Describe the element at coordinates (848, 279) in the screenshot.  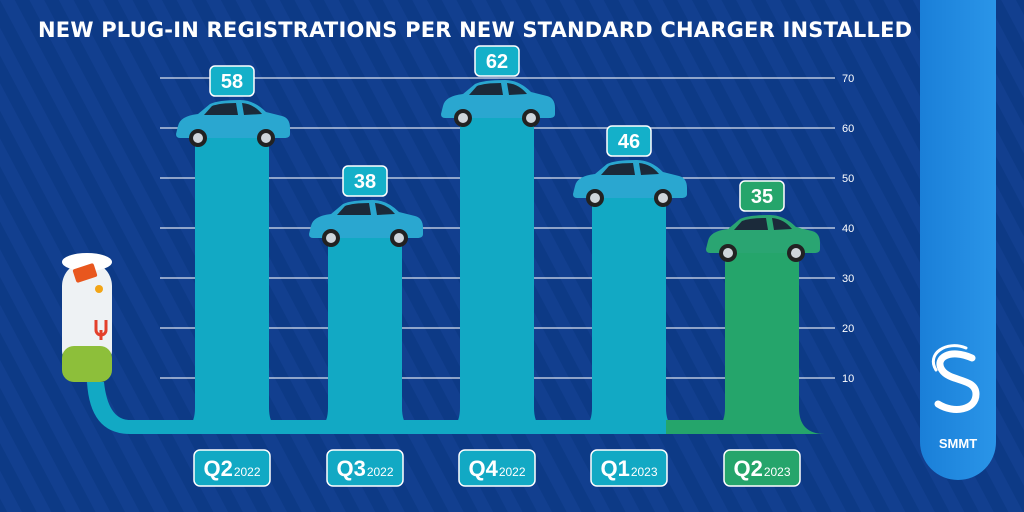
I see `y-tick-label: 30` at that location.